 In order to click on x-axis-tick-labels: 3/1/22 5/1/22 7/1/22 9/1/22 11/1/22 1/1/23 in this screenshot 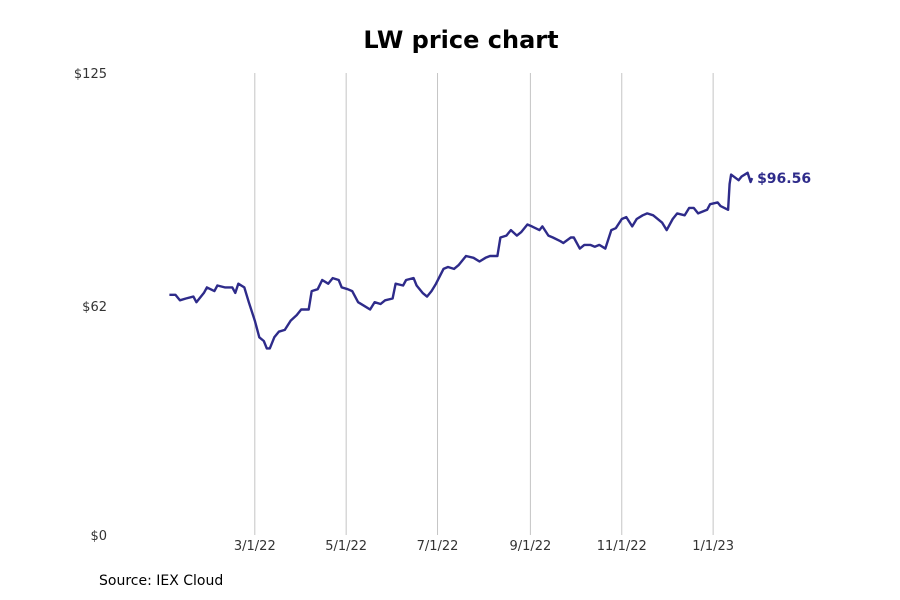, I will do `click(484, 546)`.